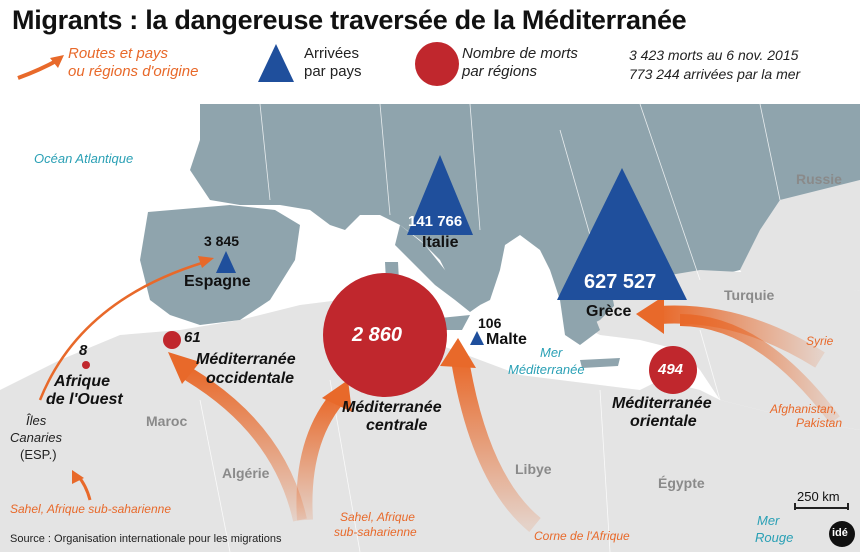  What do you see at coordinates (440, 195) in the screenshot?
I see `arrivals-triangle-italie` at bounding box center [440, 195].